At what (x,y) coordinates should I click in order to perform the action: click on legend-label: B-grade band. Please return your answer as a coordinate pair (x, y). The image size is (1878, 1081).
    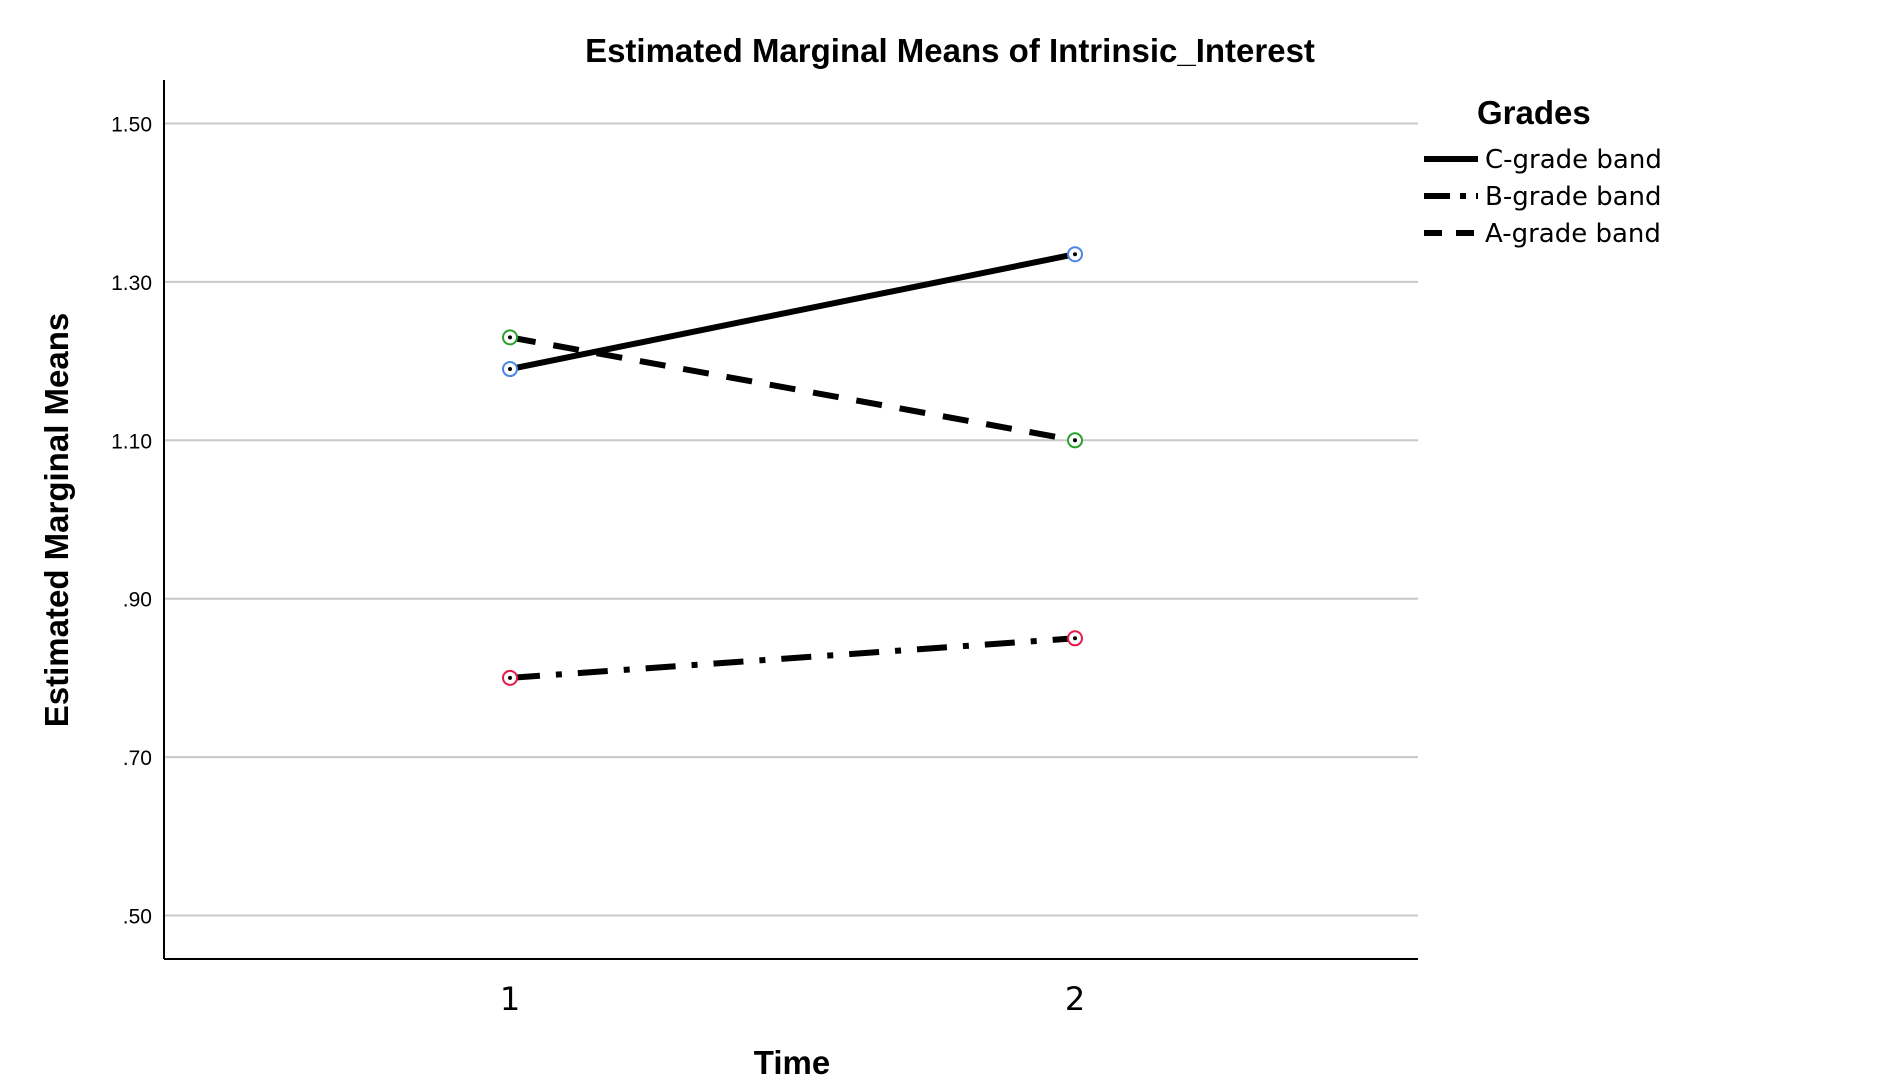
    Looking at the image, I should click on (1573, 197).